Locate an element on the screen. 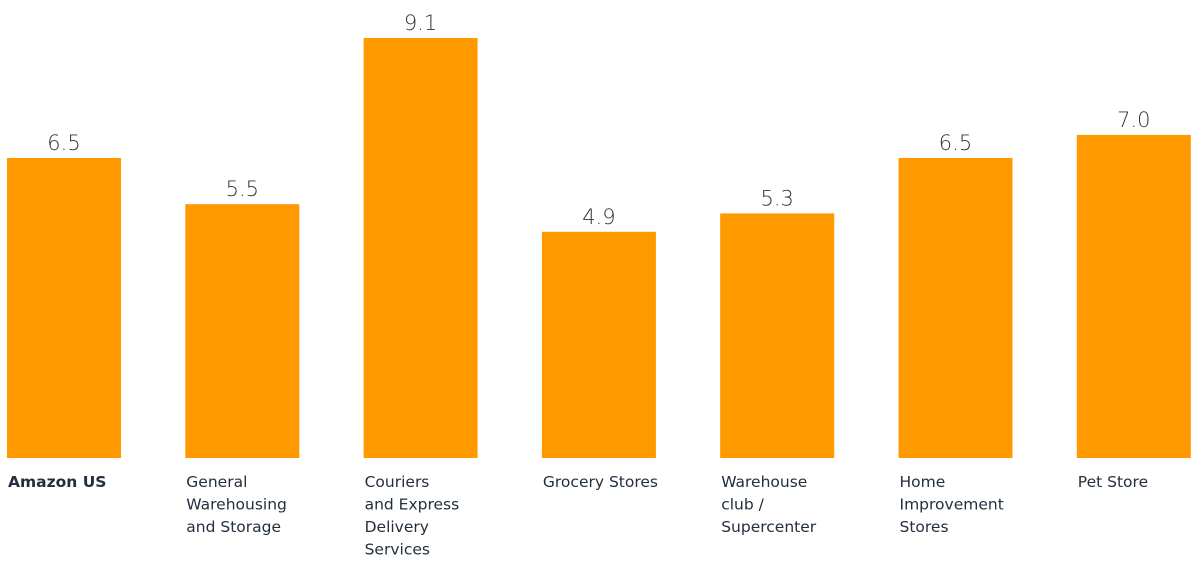 The image size is (1203, 566). value-label-1: 5.5 is located at coordinates (242, 189).